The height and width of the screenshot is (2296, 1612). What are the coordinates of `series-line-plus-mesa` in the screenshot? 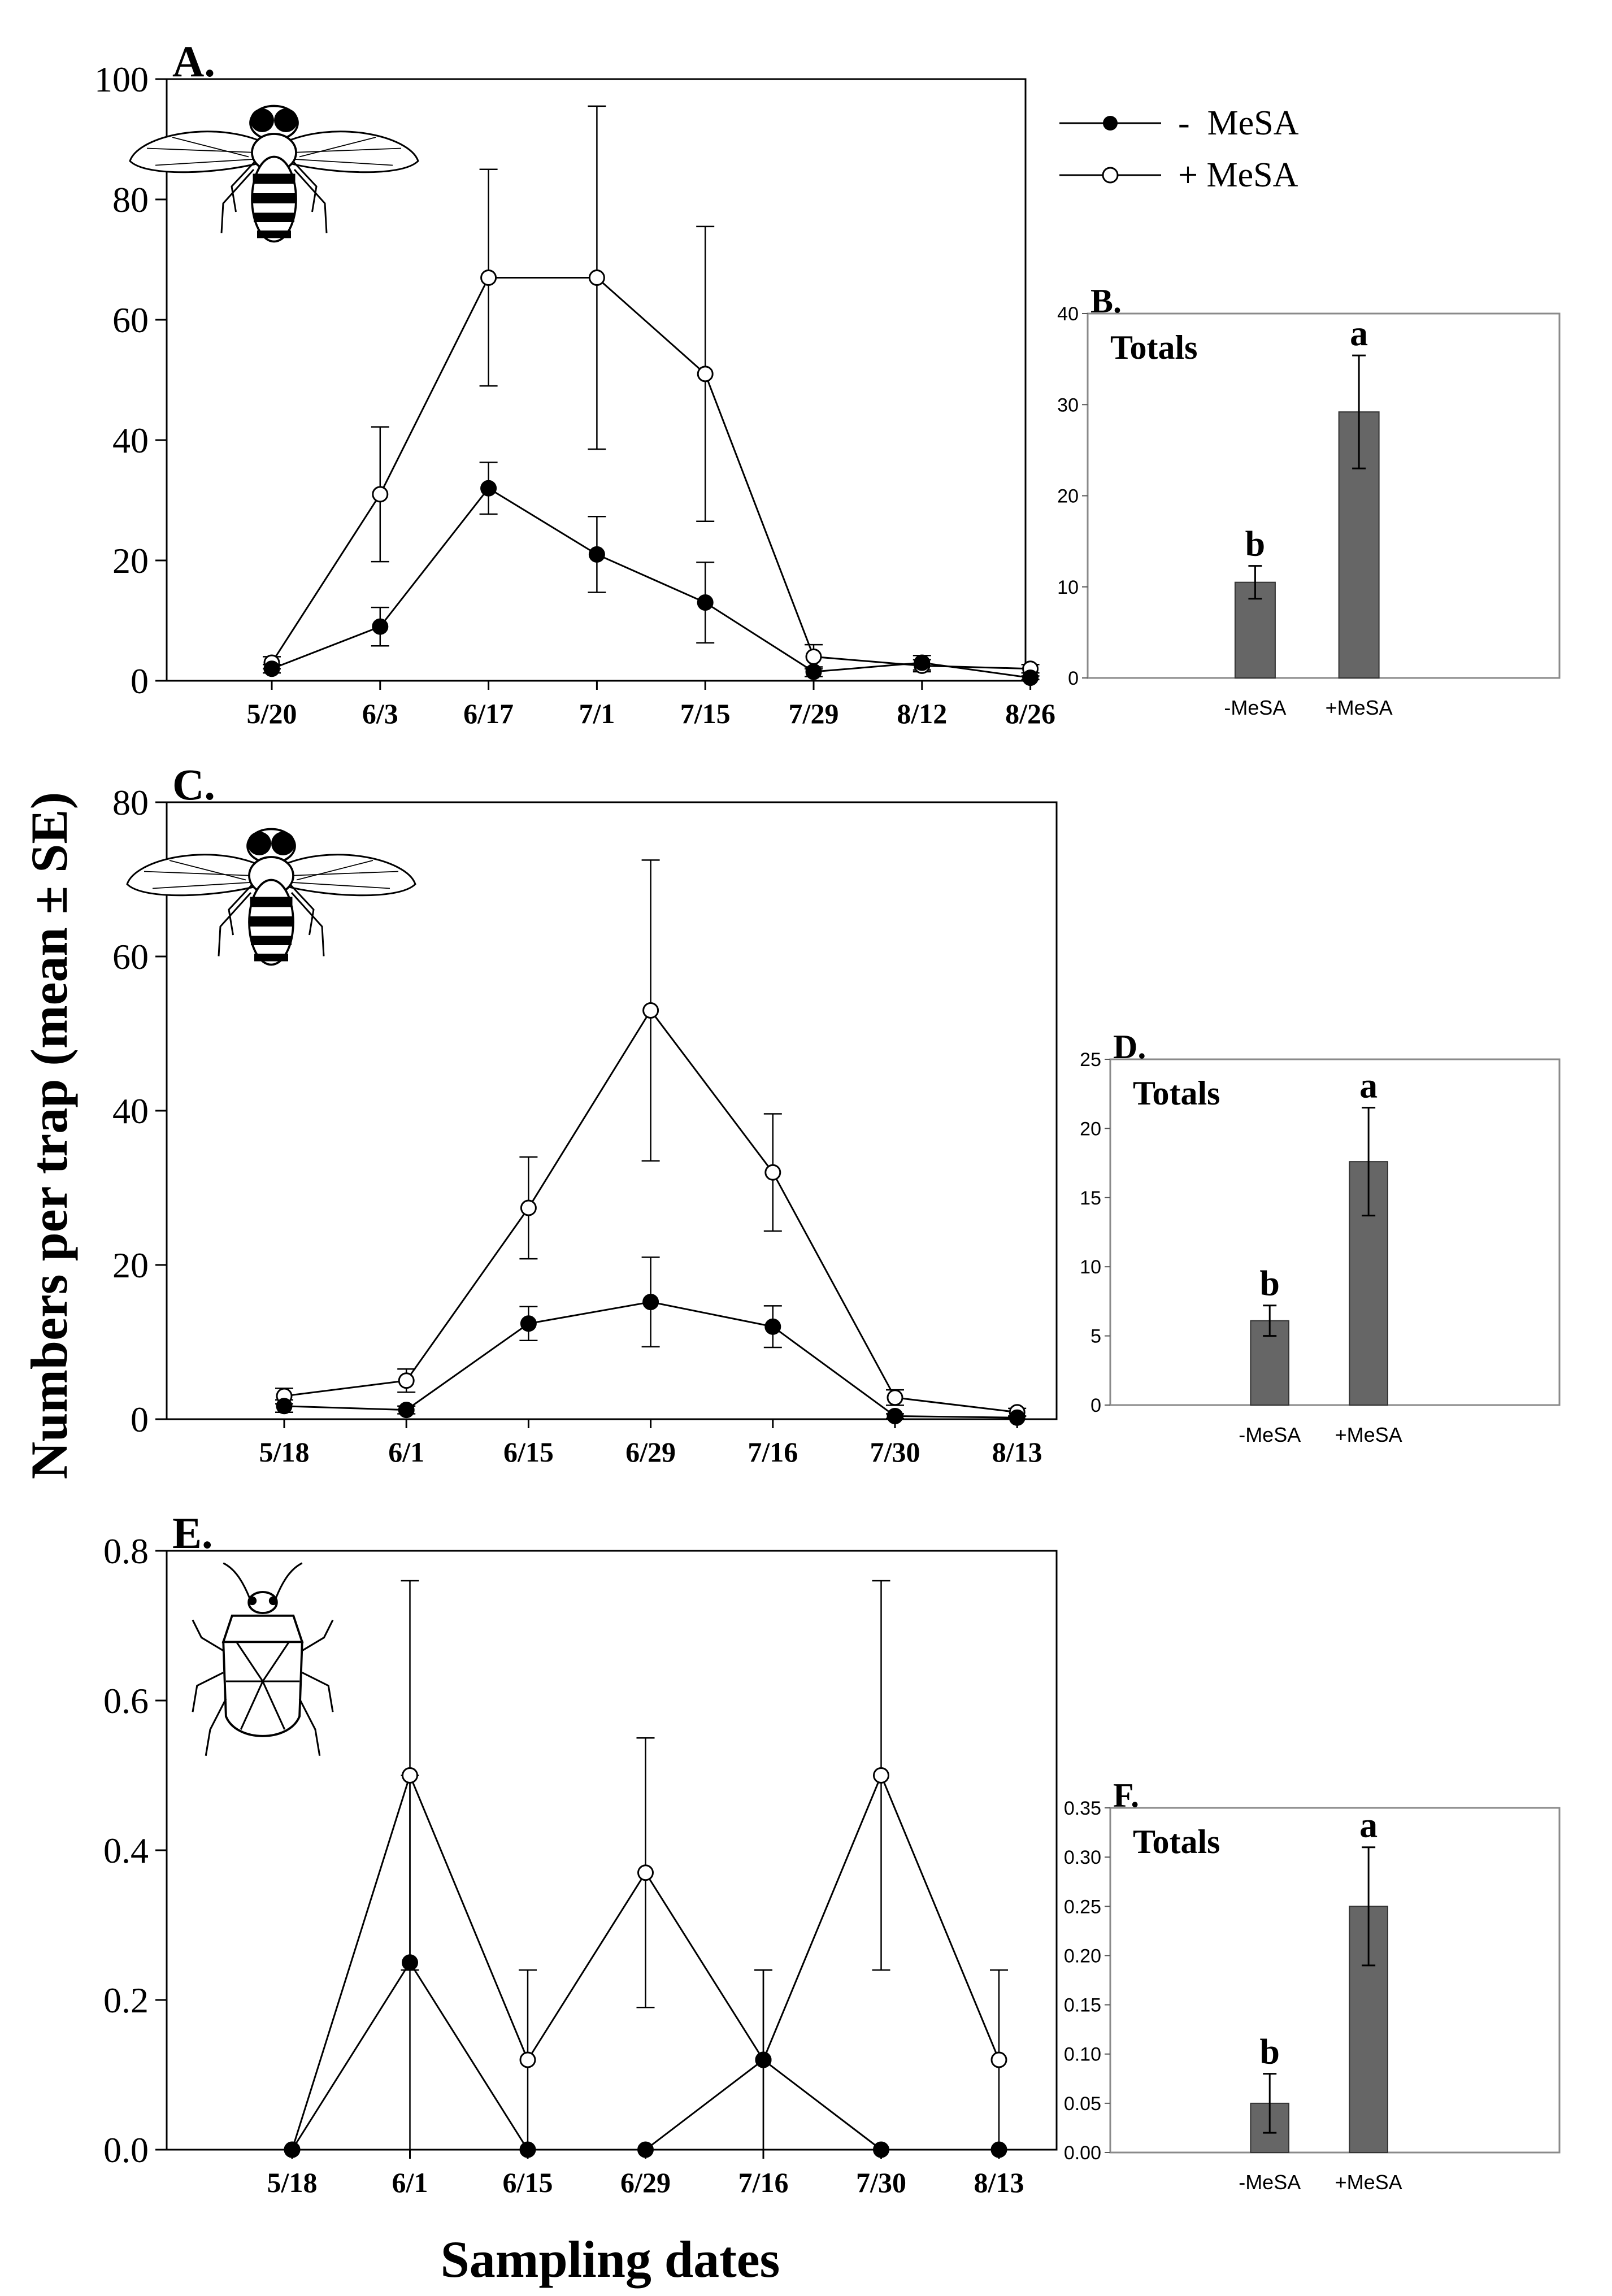 It's located at (651, 473).